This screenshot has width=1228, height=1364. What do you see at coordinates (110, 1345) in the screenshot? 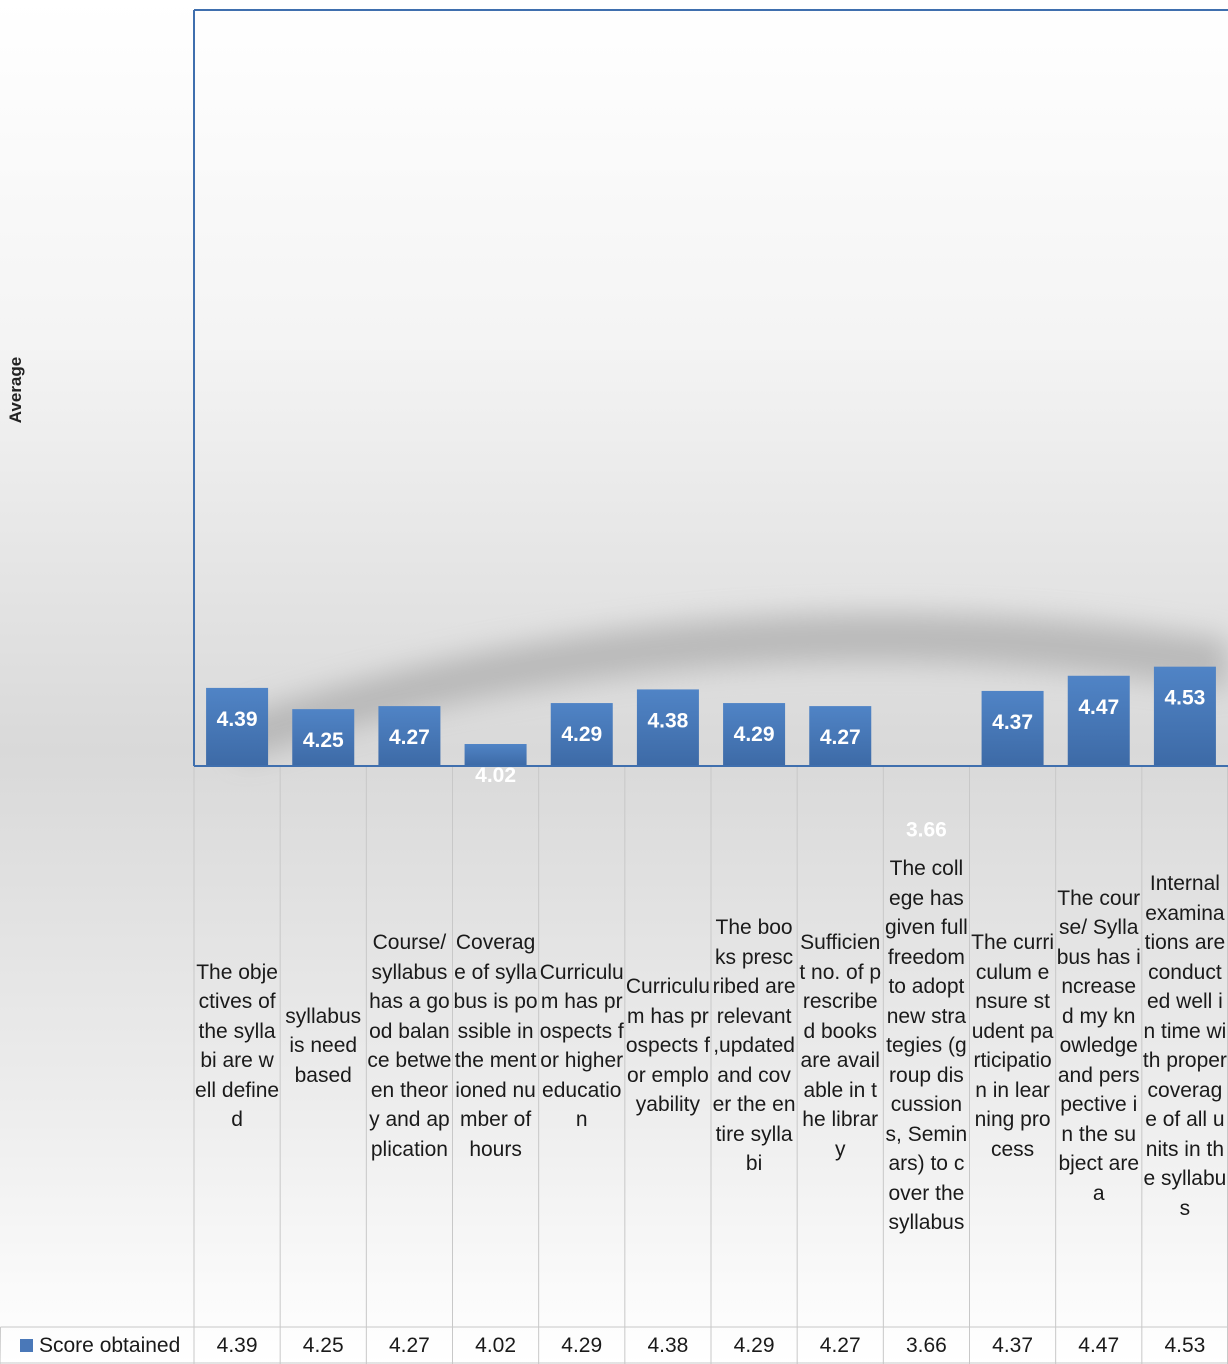
I see `legend-label: Score obtained` at bounding box center [110, 1345].